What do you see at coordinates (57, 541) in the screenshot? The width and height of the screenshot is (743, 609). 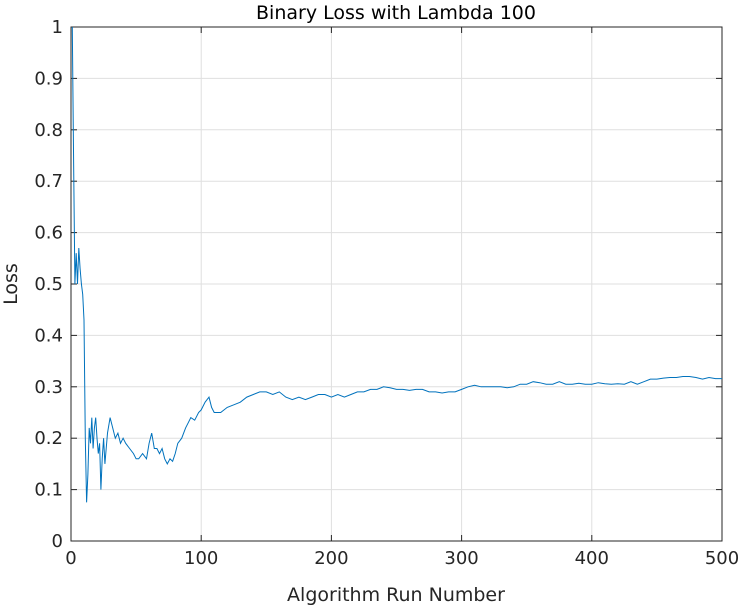 I see `y-tick-label: 0` at bounding box center [57, 541].